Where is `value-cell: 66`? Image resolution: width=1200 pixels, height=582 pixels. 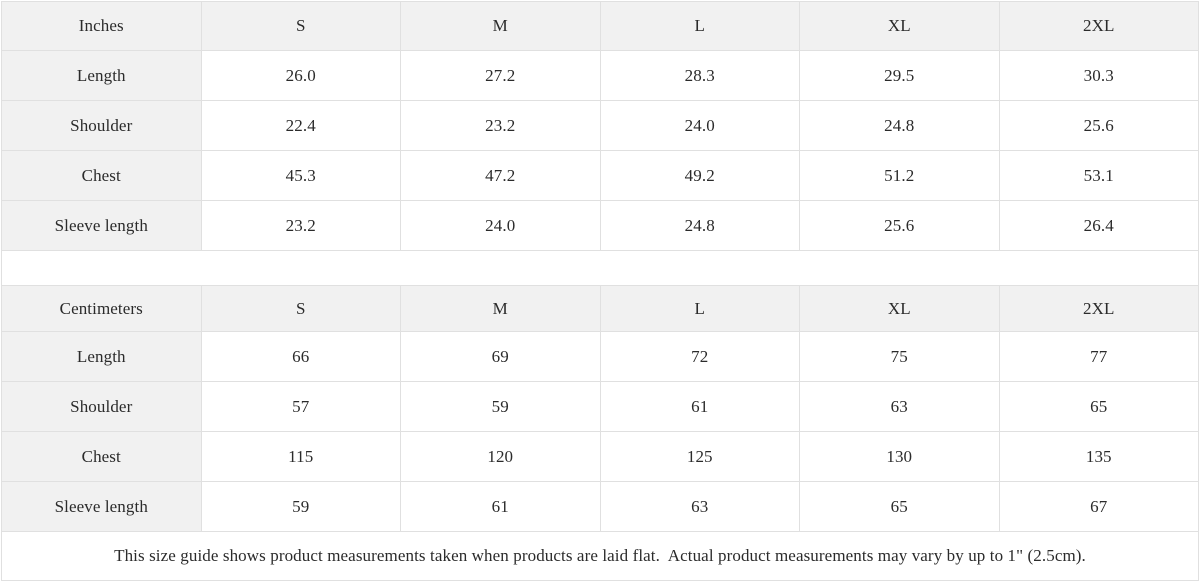
value-cell: 66 is located at coordinates (300, 356).